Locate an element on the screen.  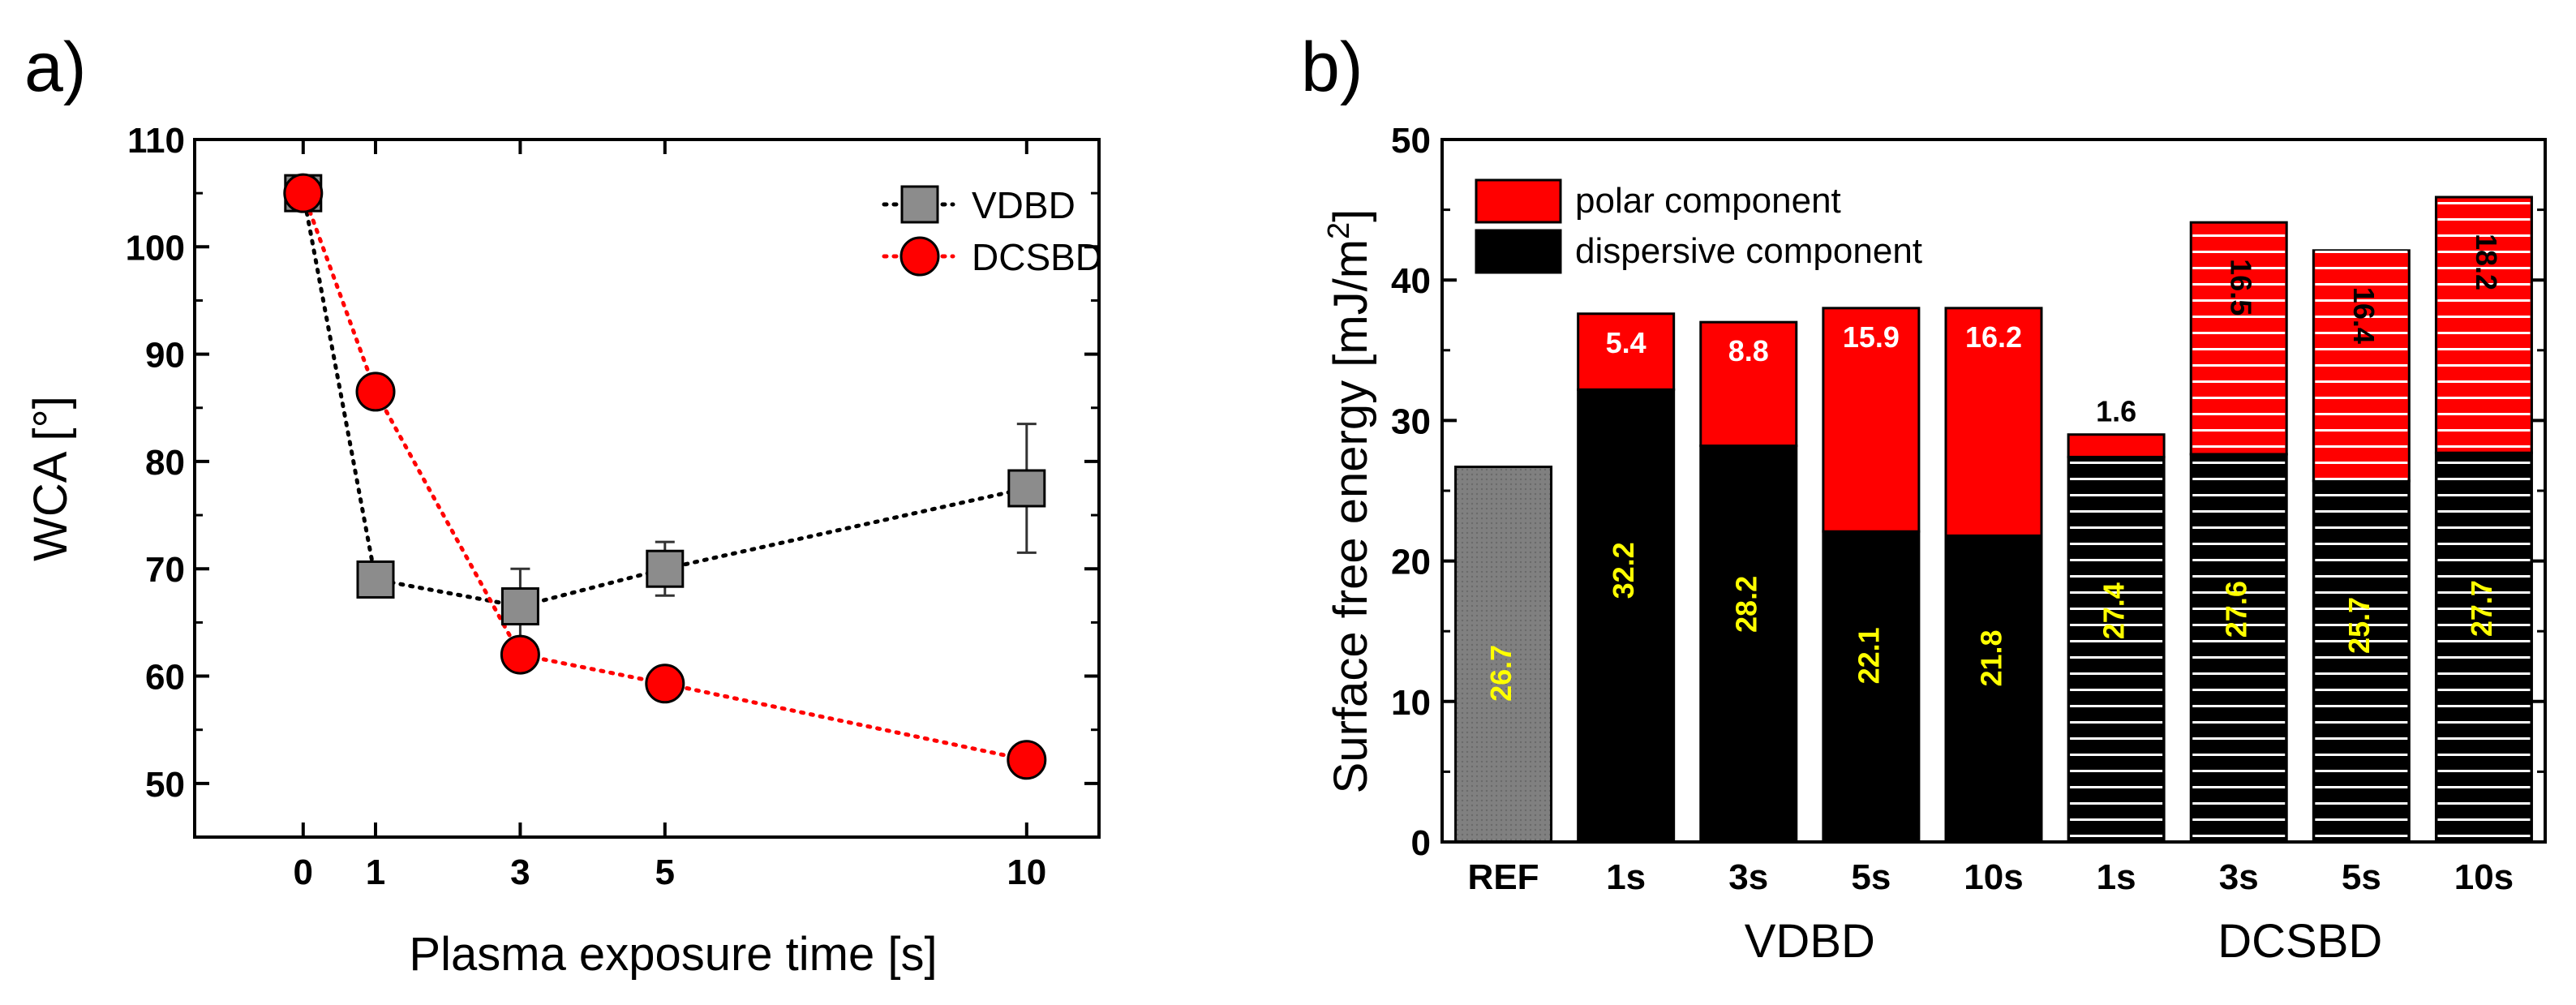
bar-label-polar: 8.8 is located at coordinates (1749, 350).